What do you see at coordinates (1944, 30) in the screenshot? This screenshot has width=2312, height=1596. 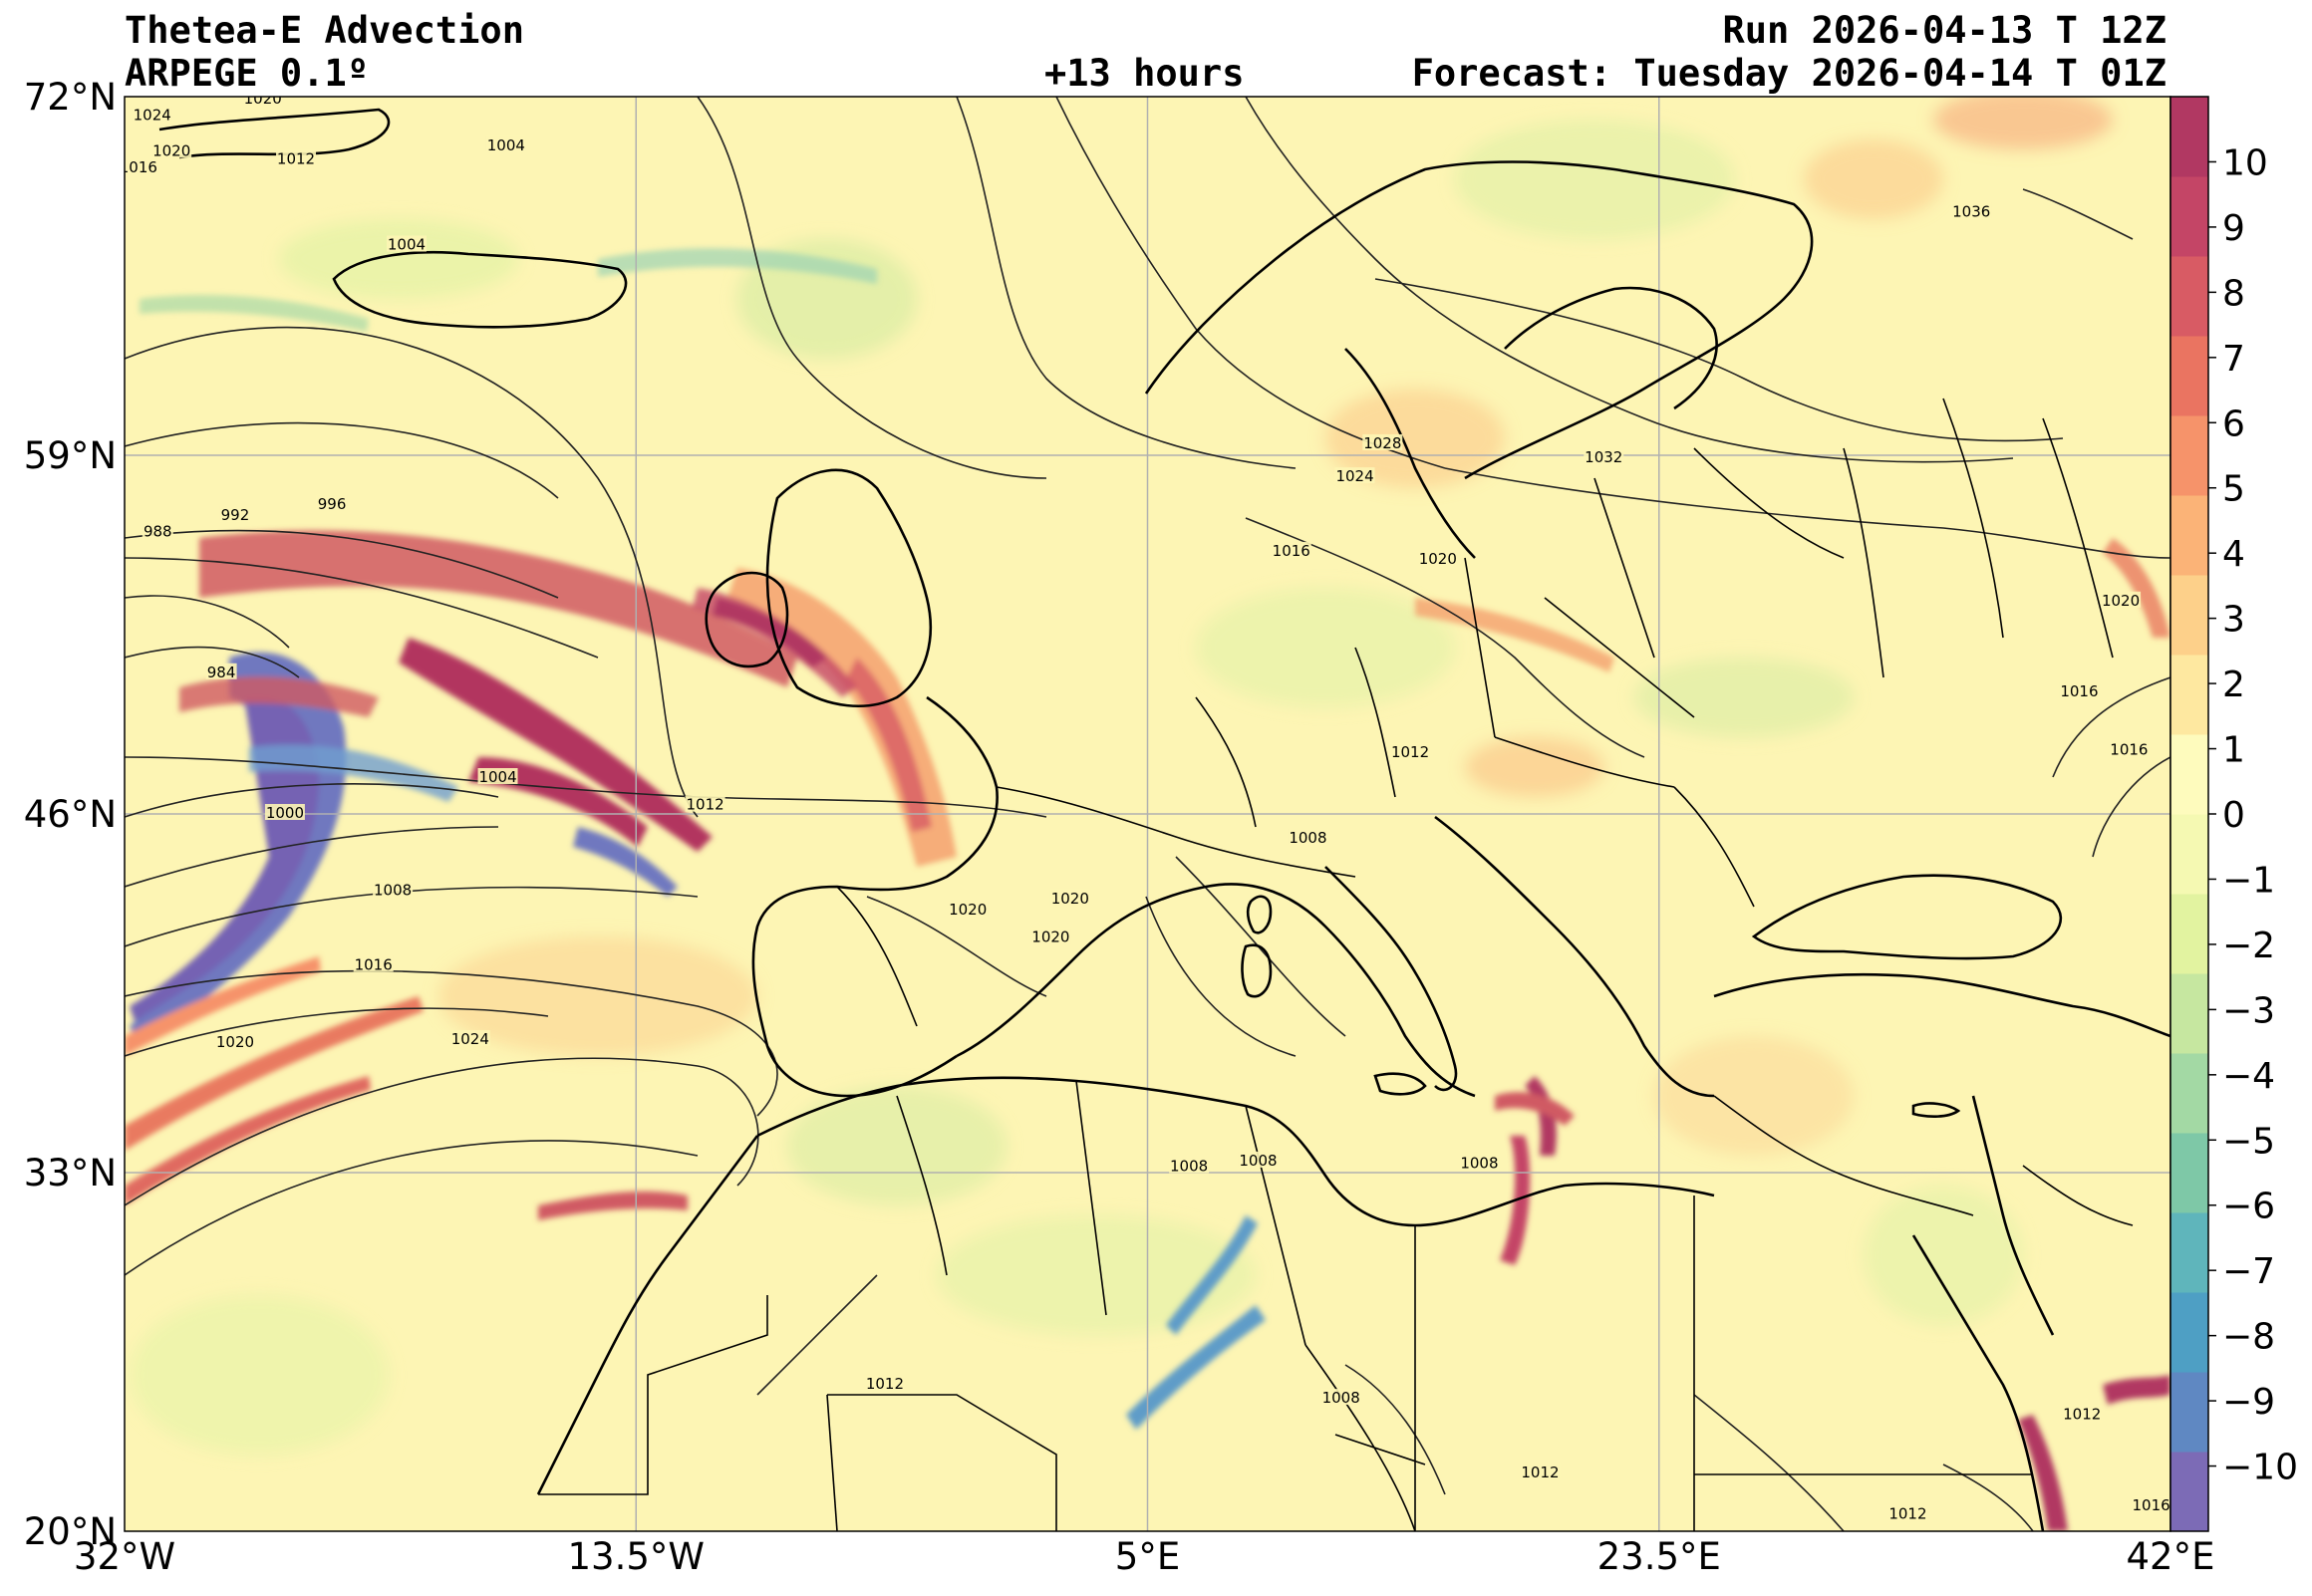 I see `run-time: Run 2026-04-13 T 12Z` at bounding box center [1944, 30].